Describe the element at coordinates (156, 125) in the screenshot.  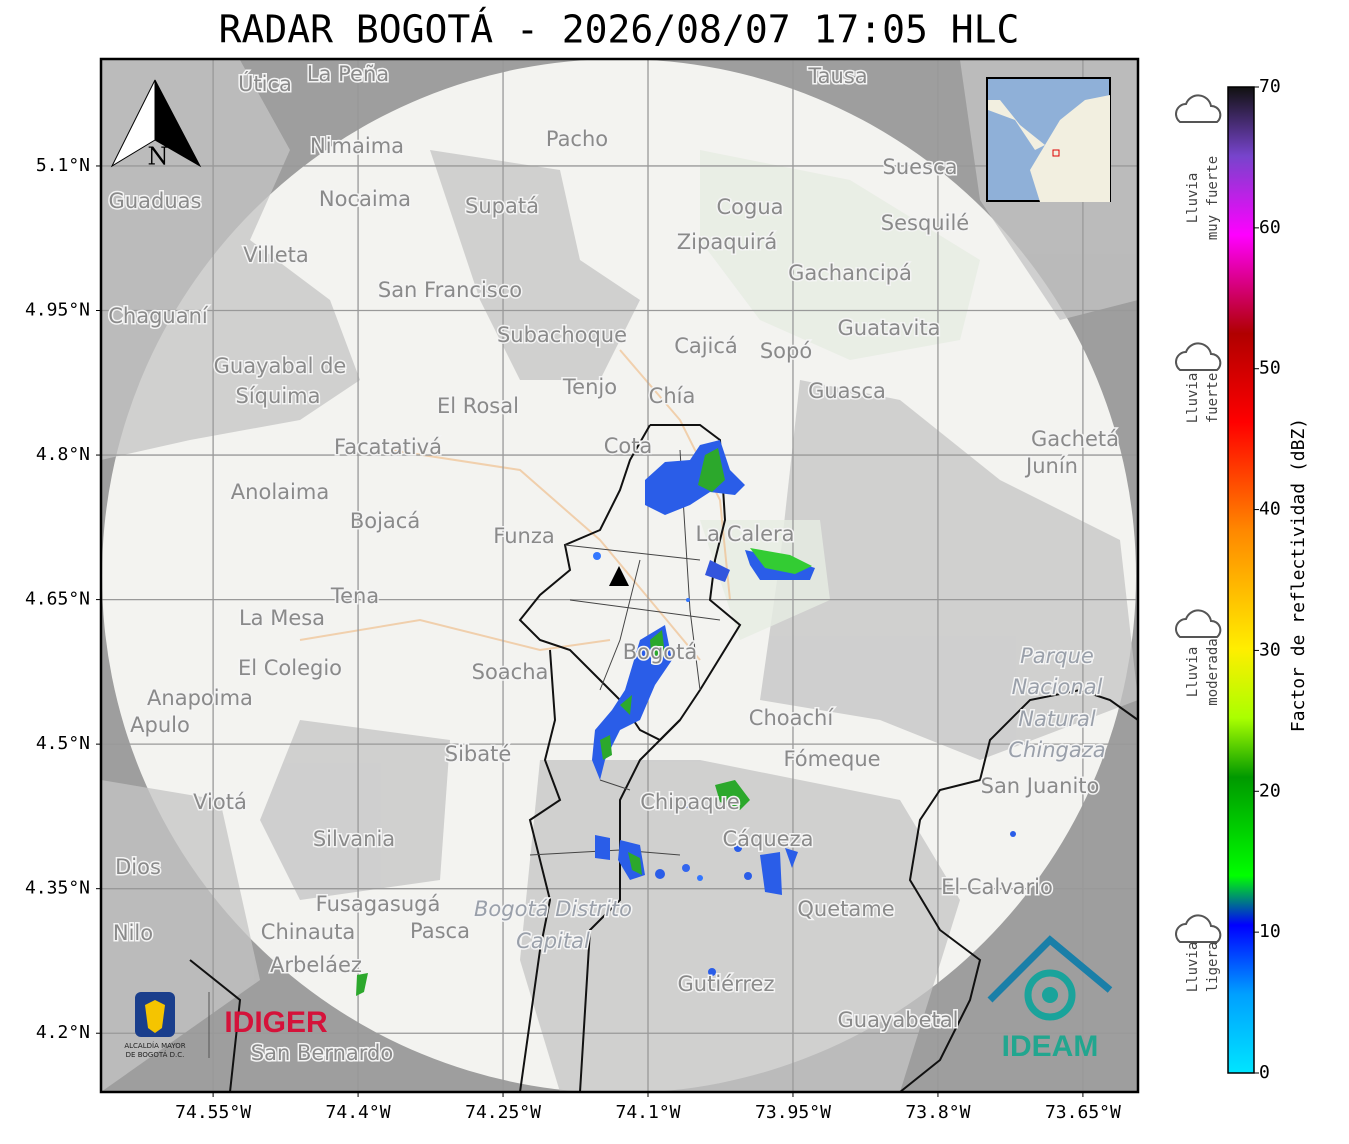
I see `north-arrow: N` at that location.